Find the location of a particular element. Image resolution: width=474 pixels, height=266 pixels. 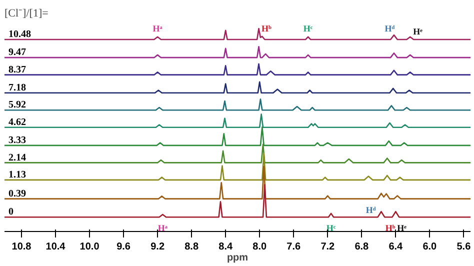

series-label: 4.62 is located at coordinates (17, 122).